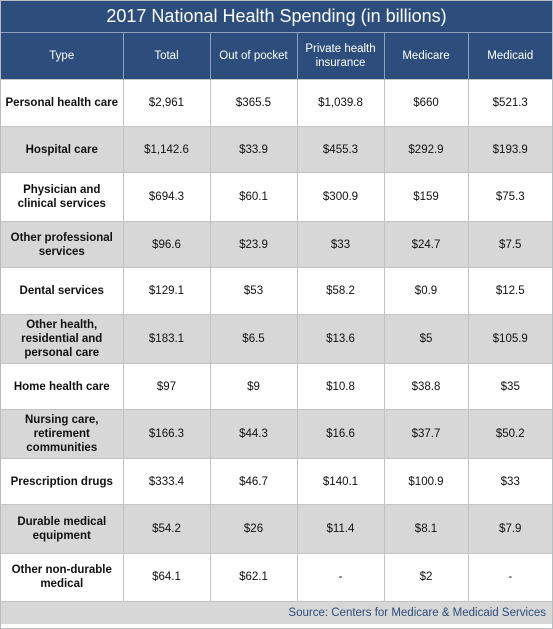 This screenshot has width=553, height=629. I want to click on row-type-cell: Durable medical equipment, so click(62, 529).